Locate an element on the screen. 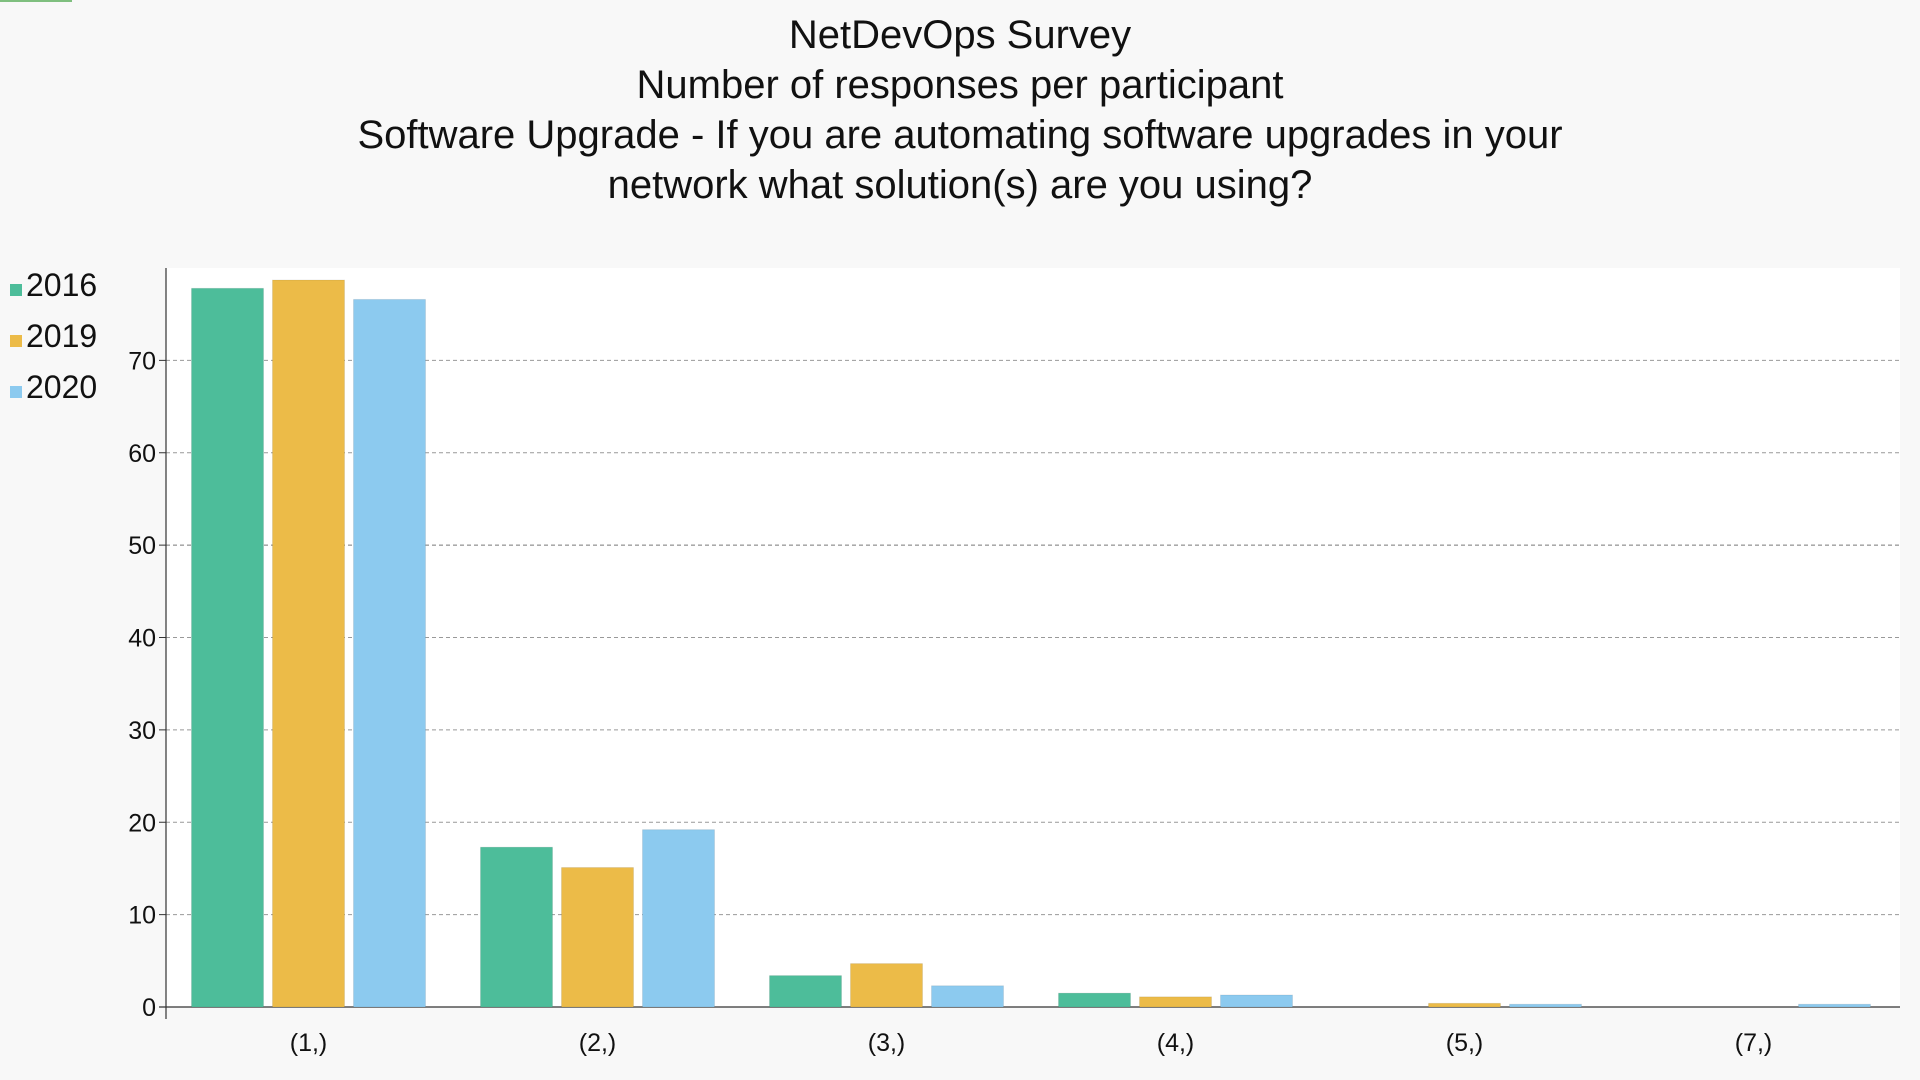 This screenshot has height=1080, width=1920. y-tick-label: 20 is located at coordinates (142, 823).